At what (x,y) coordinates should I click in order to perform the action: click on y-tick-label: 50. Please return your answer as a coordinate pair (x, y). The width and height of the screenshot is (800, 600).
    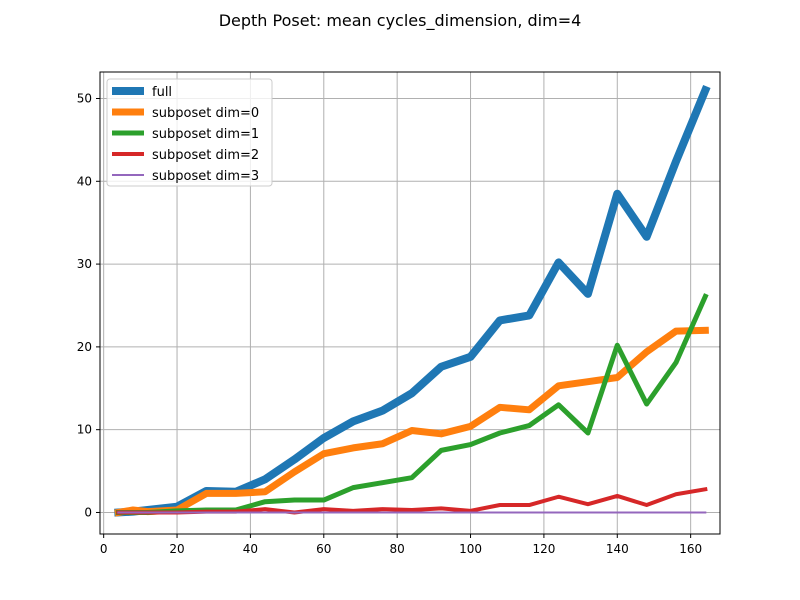
    Looking at the image, I should click on (84, 98).